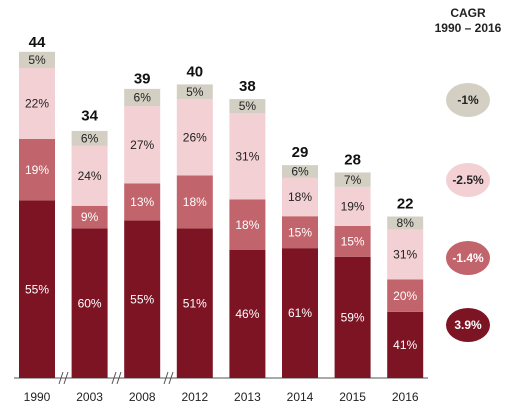 The image size is (512, 410). I want to click on segment-label: 22%, so click(37, 104).